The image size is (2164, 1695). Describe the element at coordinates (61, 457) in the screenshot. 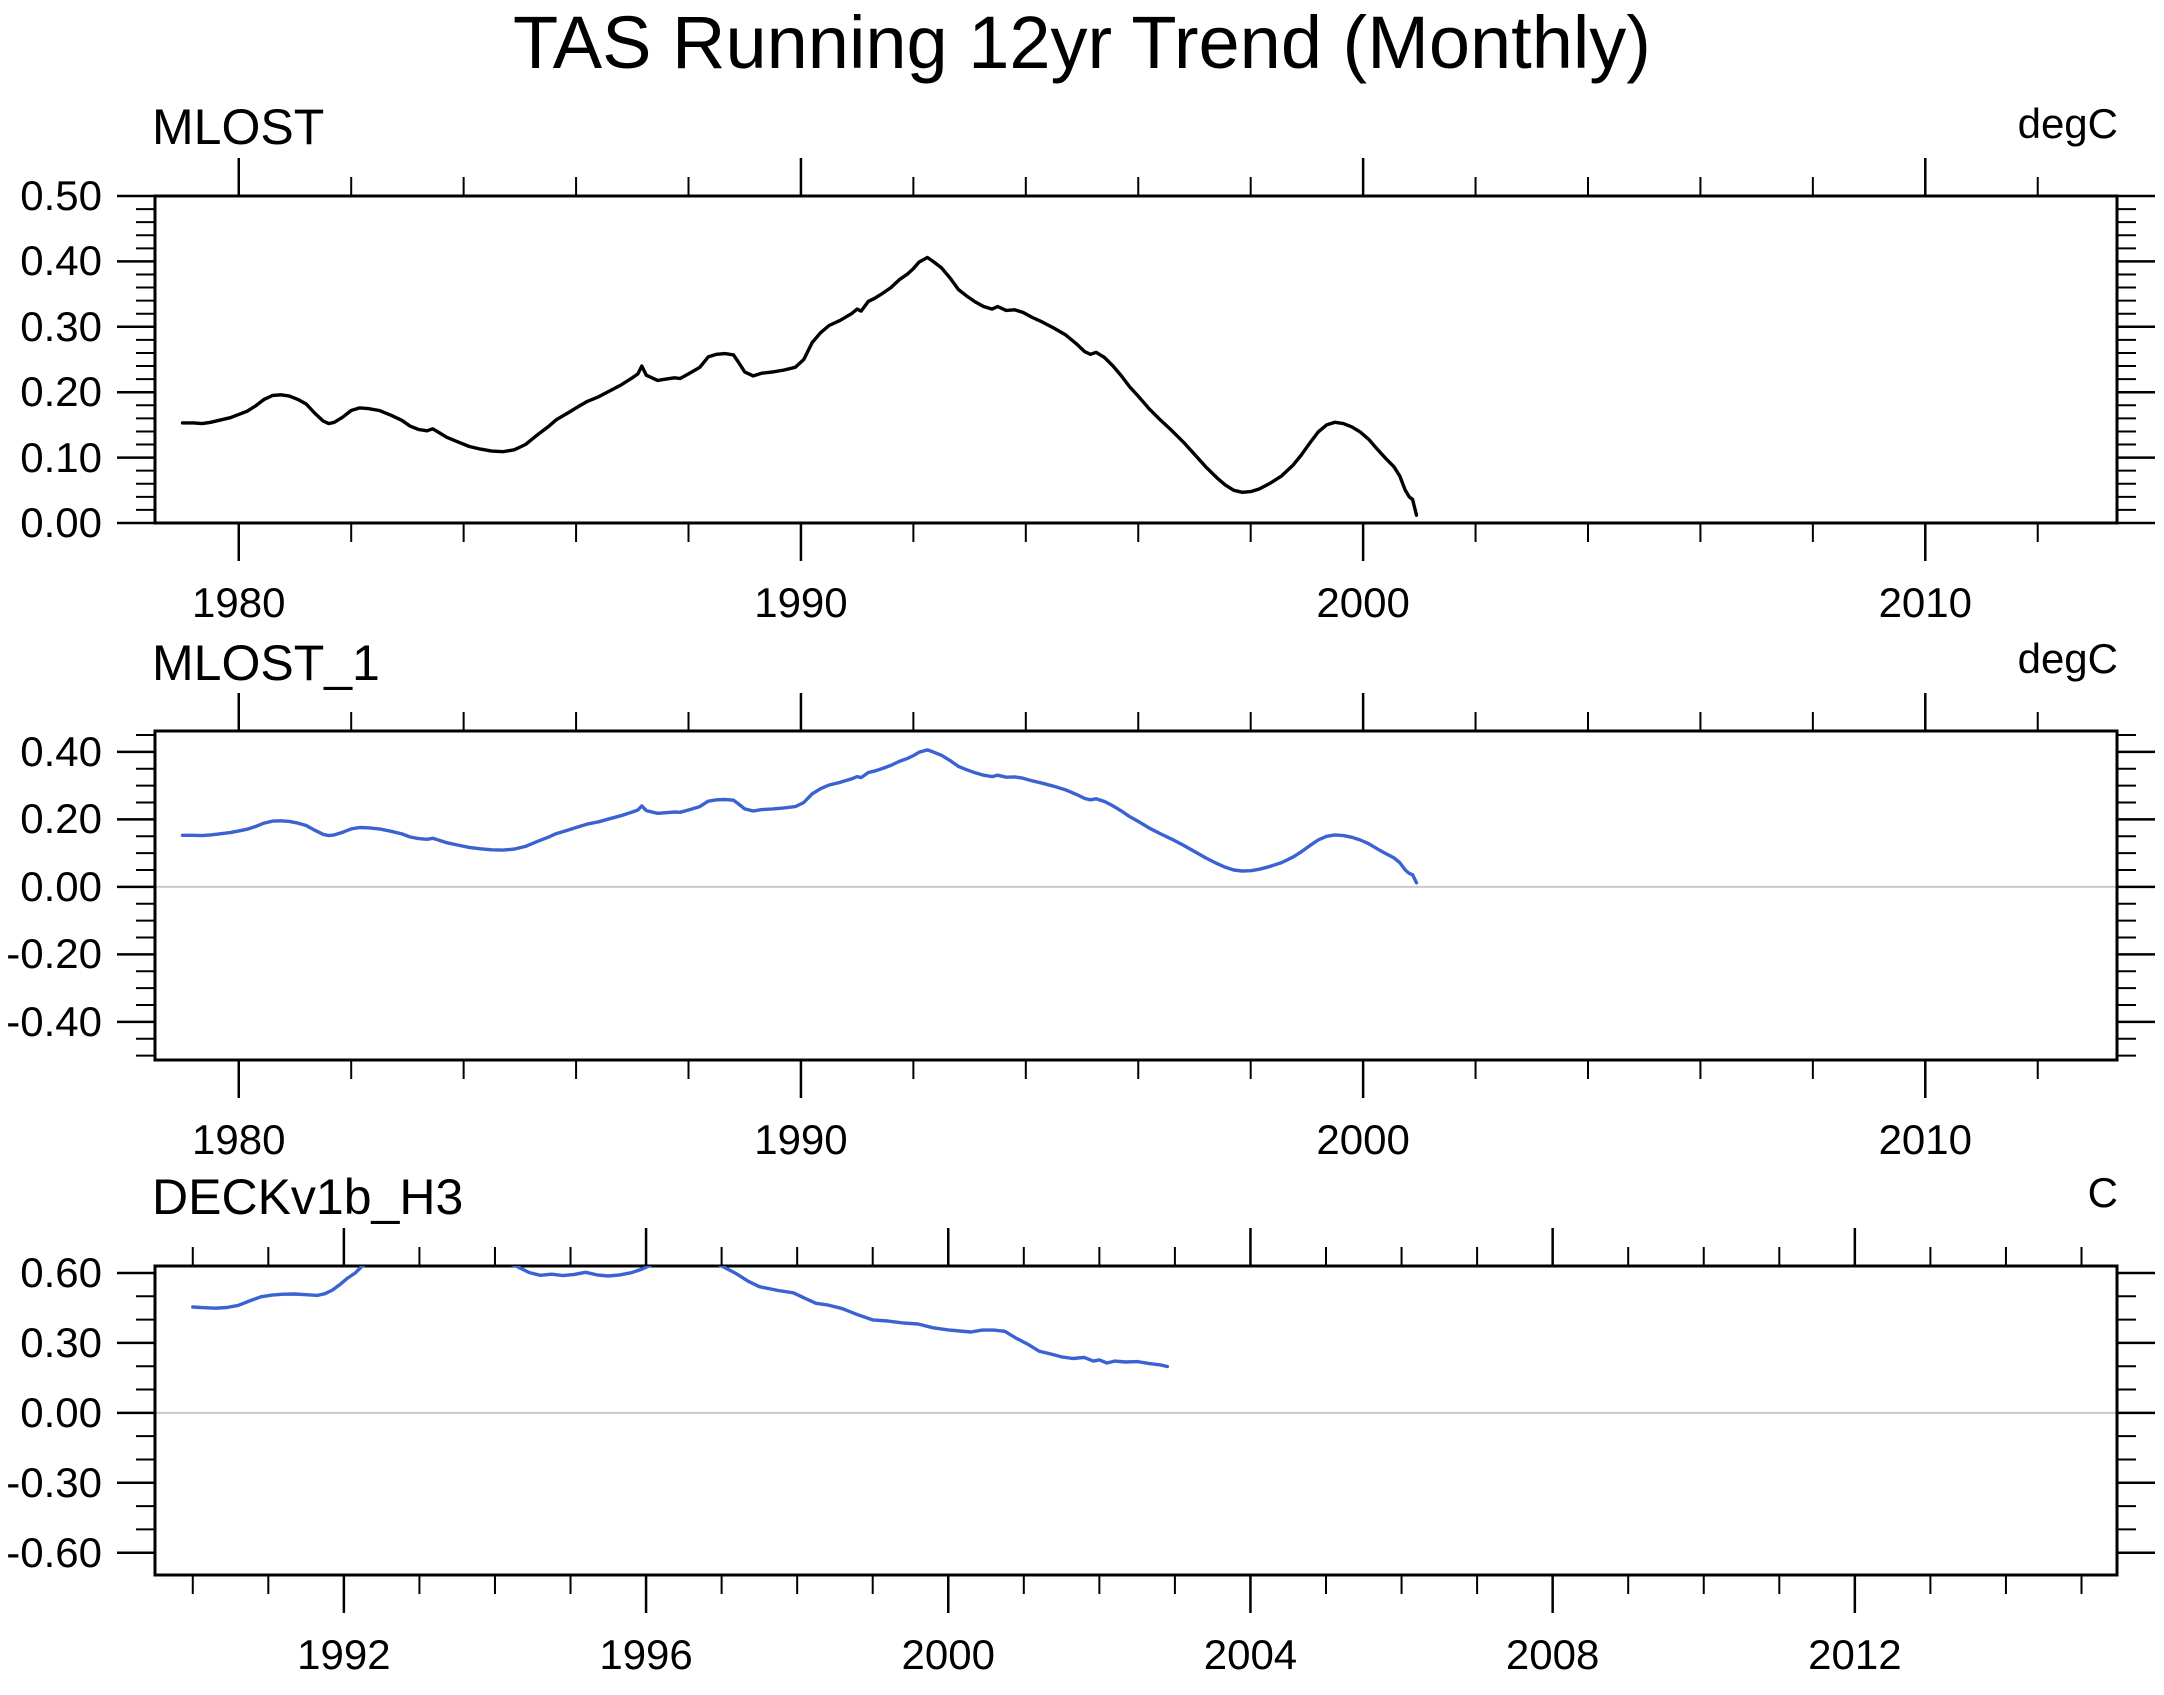

I see `y-tick-label: 0.10` at that location.